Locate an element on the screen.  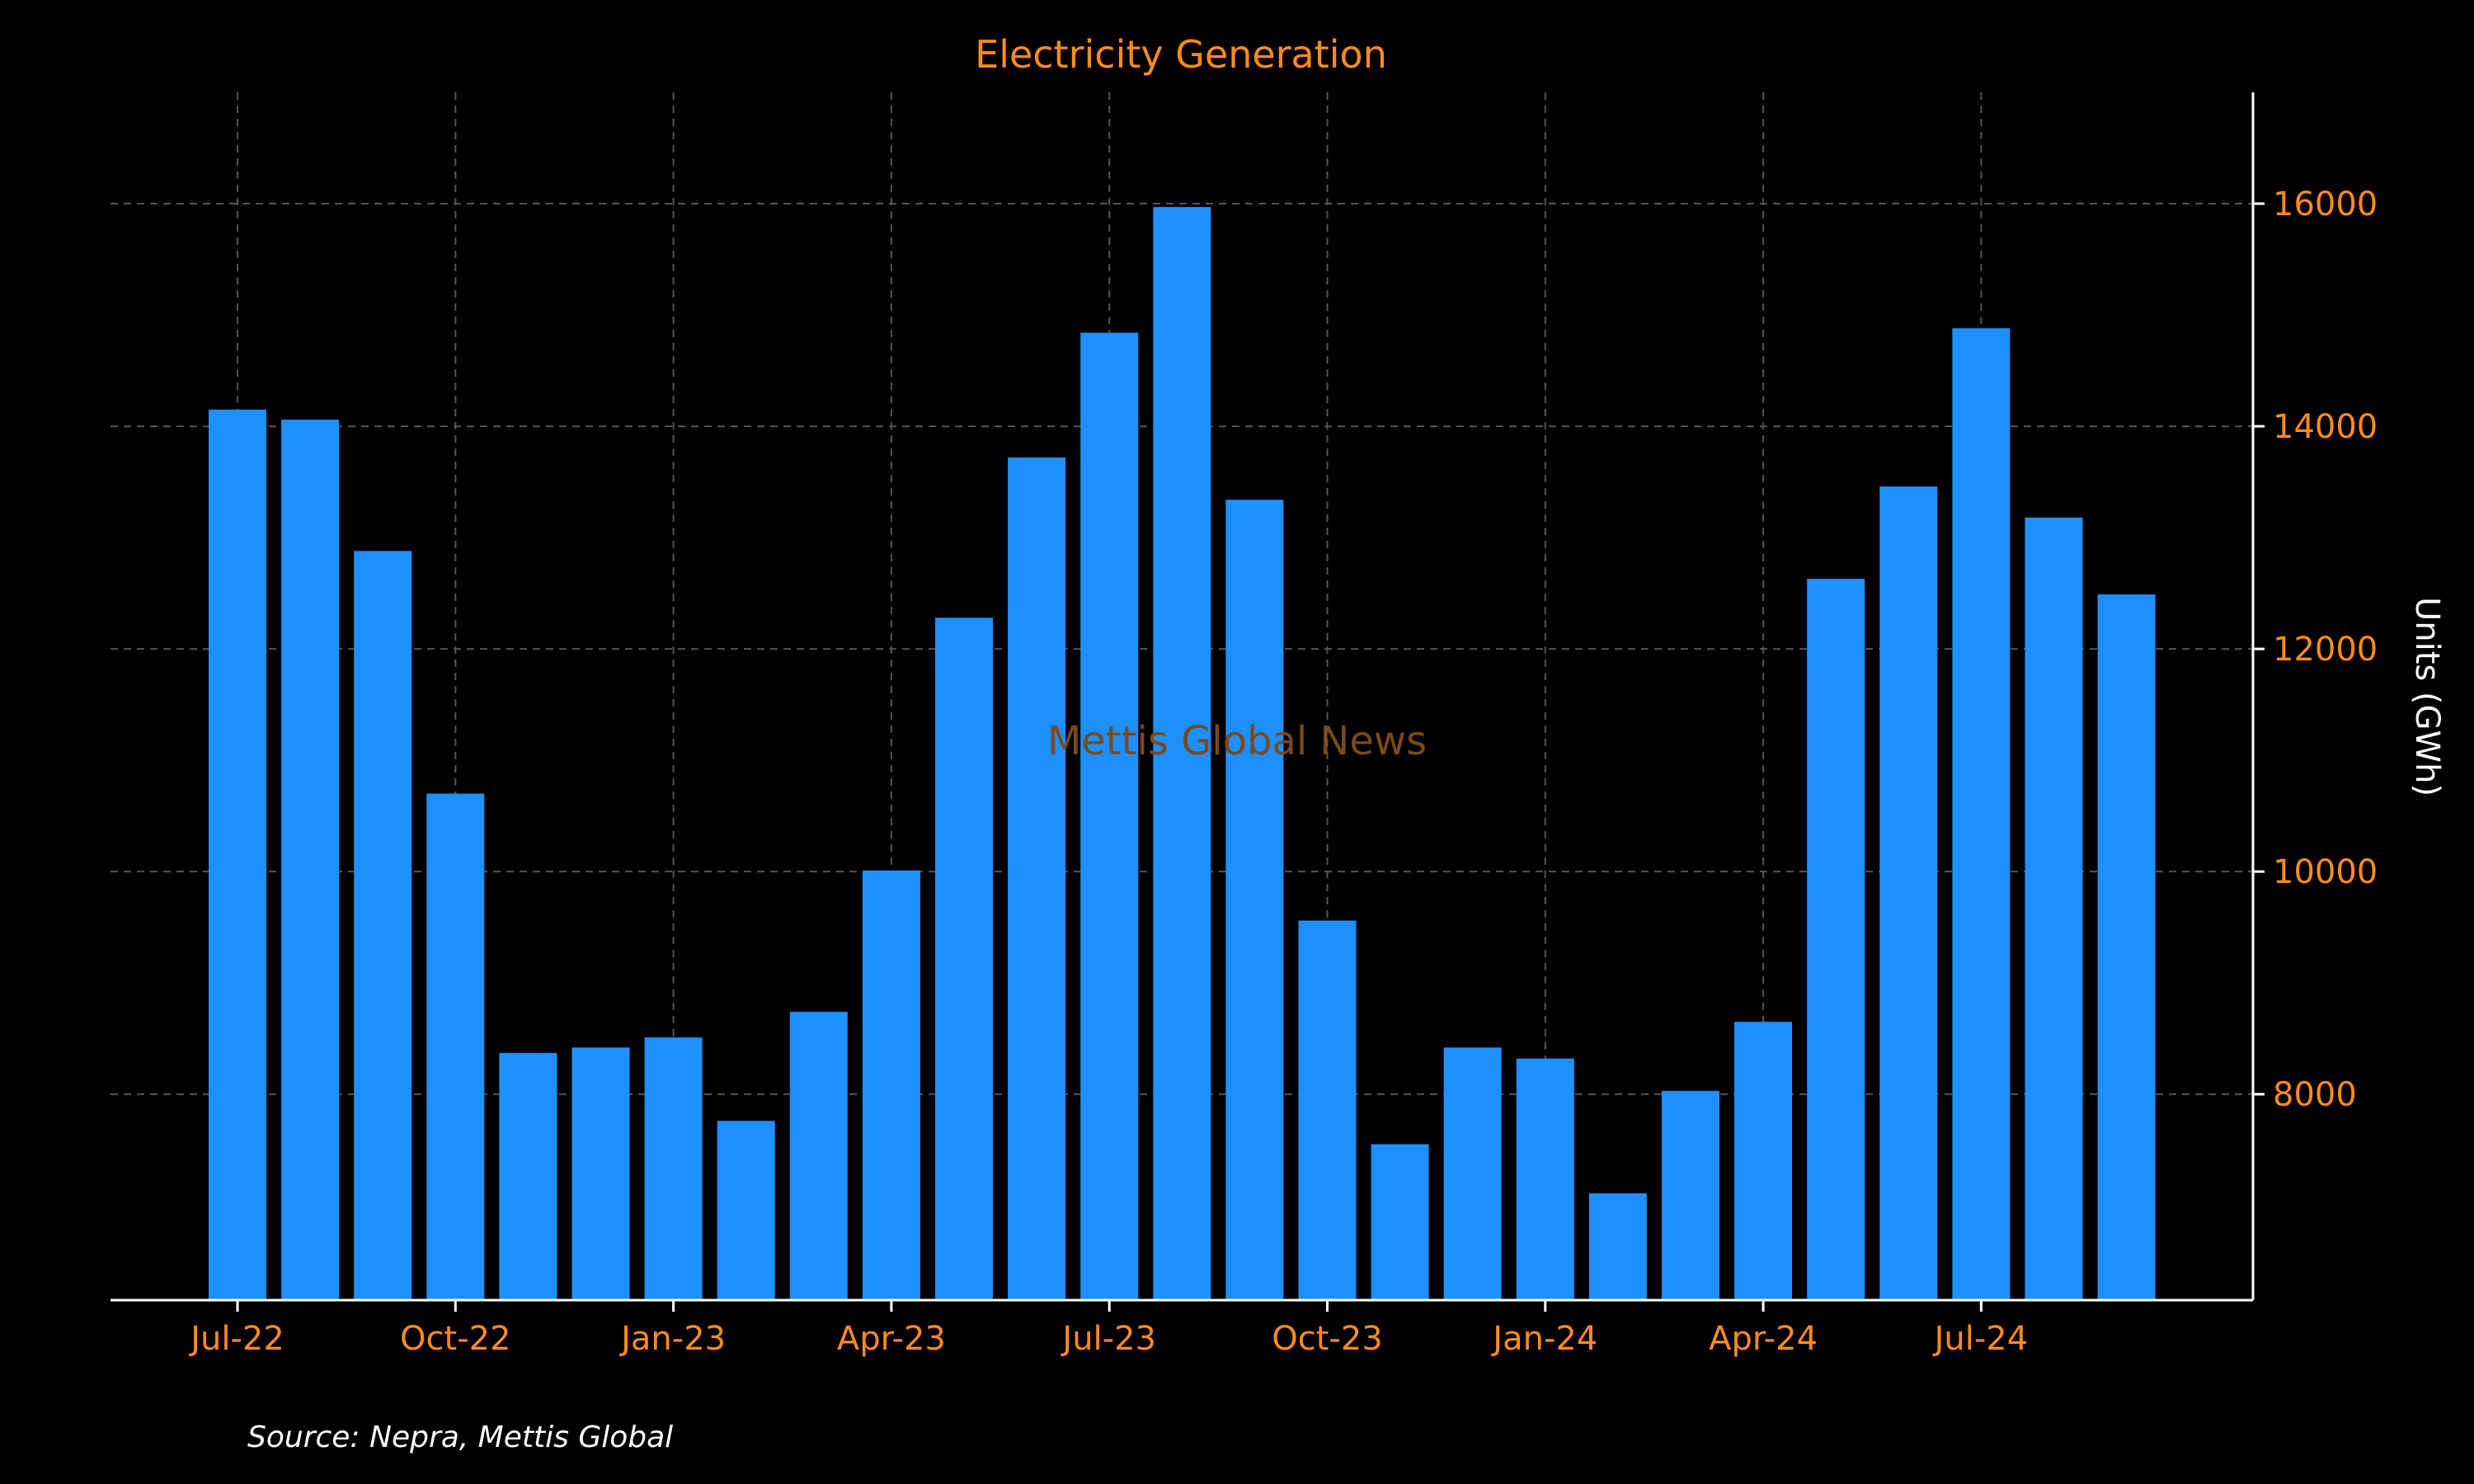
x-tick-label: Jul-23 is located at coordinates (1108, 1339).